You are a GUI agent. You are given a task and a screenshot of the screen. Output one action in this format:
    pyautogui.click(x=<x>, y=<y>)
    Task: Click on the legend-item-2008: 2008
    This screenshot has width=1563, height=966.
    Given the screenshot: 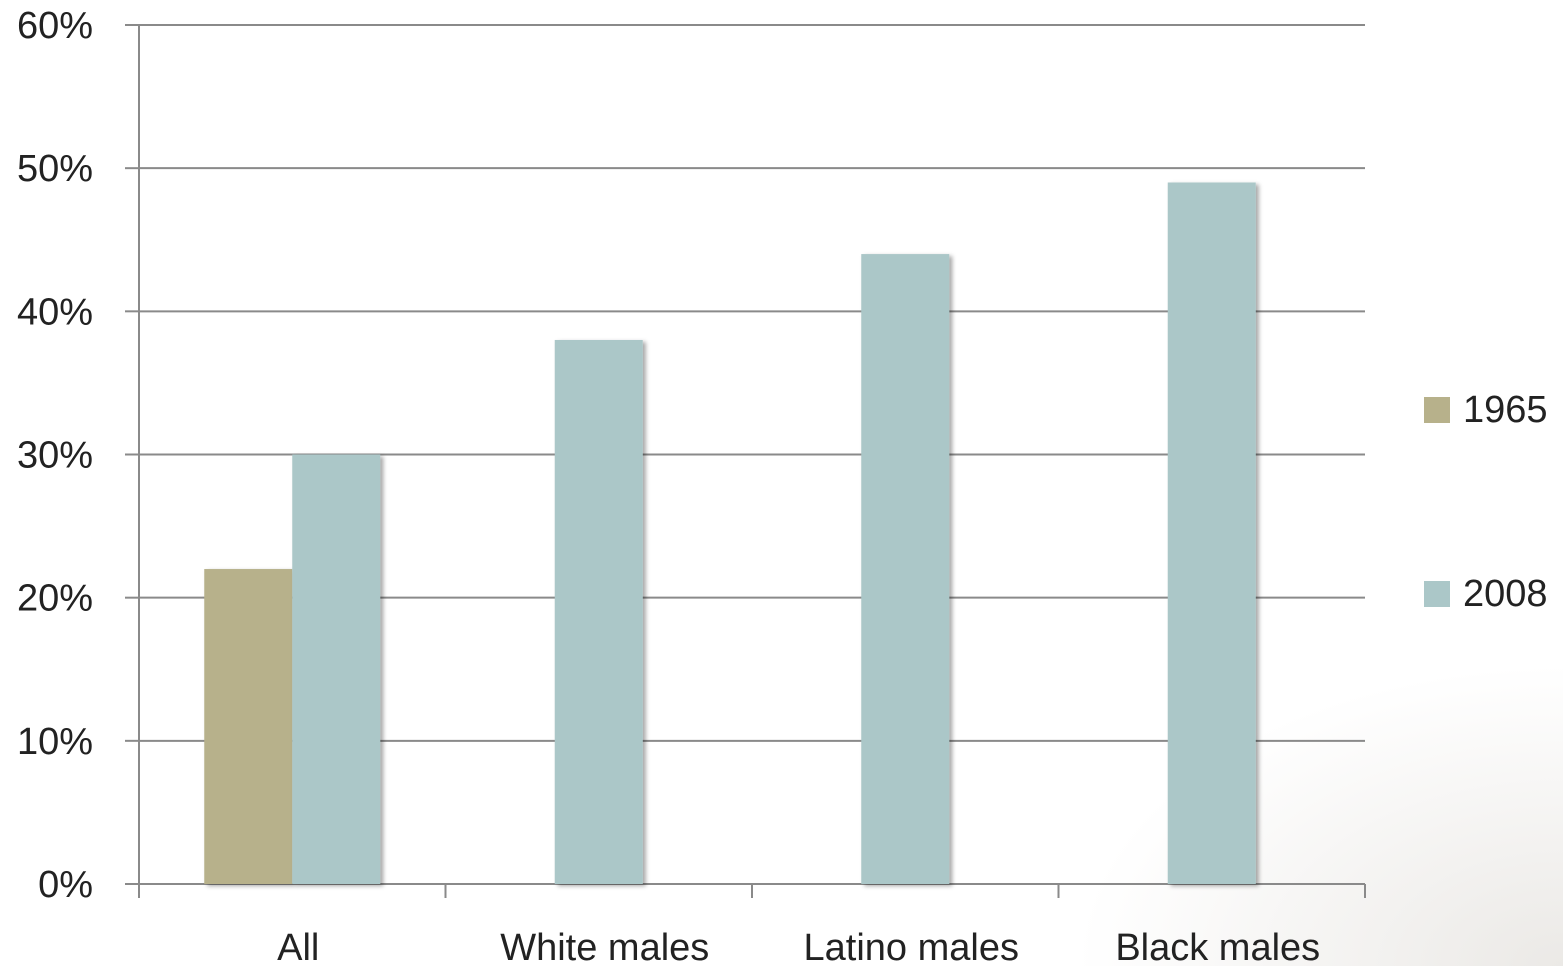 What is the action you would take?
    pyautogui.click(x=1493, y=594)
    